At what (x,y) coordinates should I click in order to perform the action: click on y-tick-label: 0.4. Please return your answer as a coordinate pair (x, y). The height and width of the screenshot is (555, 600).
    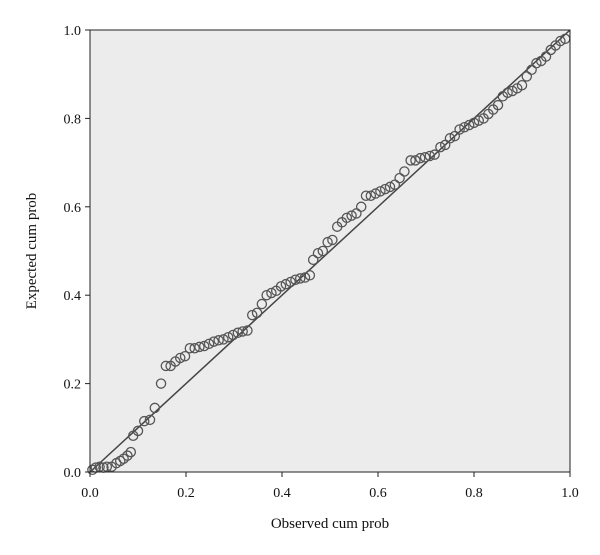
    Looking at the image, I should click on (73, 296).